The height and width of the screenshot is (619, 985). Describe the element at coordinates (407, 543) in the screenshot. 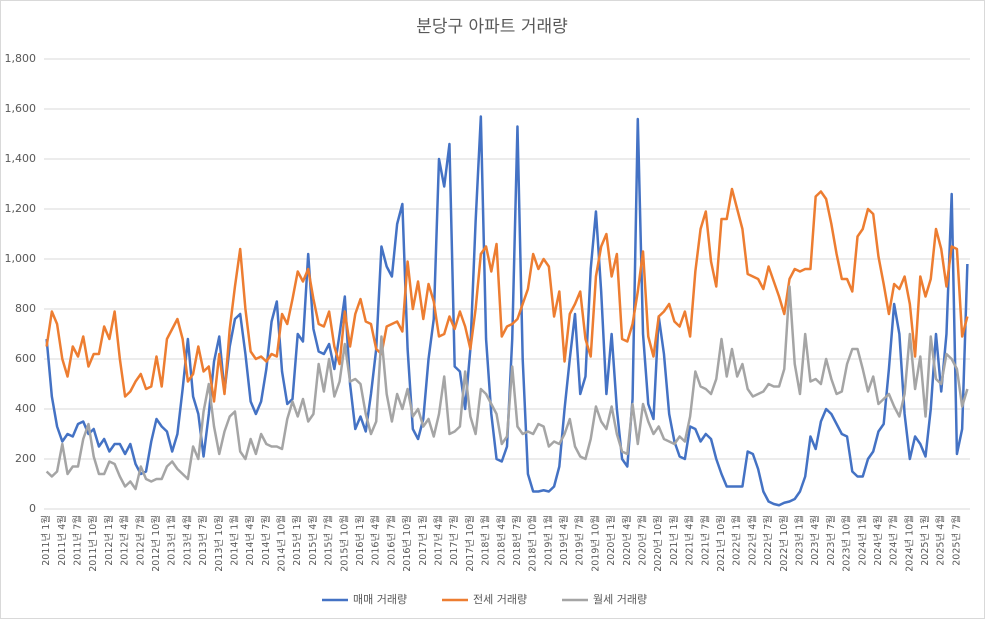

I see `x-tick-label: 2016년 10월` at that location.